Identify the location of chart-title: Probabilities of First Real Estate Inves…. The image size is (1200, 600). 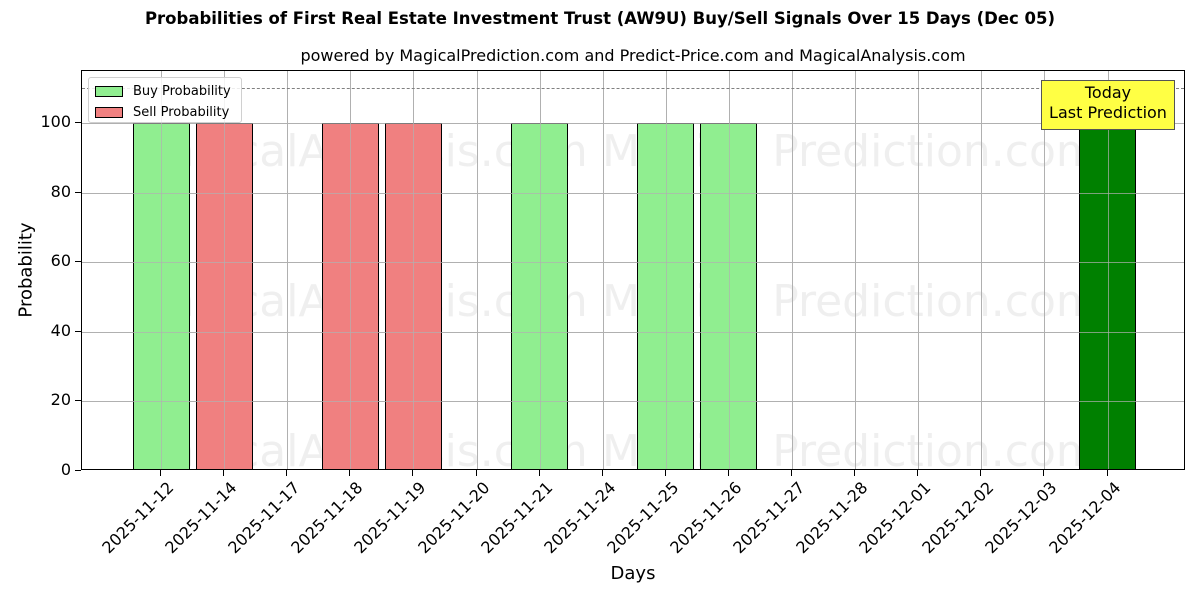
(600, 18).